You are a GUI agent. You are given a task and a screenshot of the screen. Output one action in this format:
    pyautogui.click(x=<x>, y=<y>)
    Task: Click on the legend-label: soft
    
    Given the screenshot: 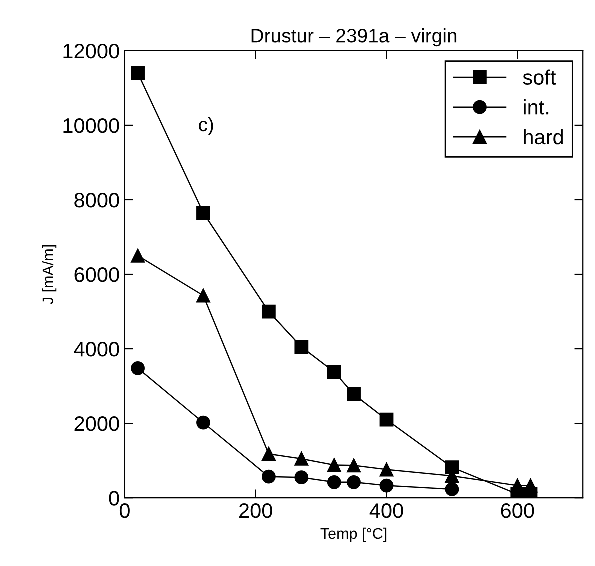 What is the action you would take?
    pyautogui.click(x=539, y=77)
    